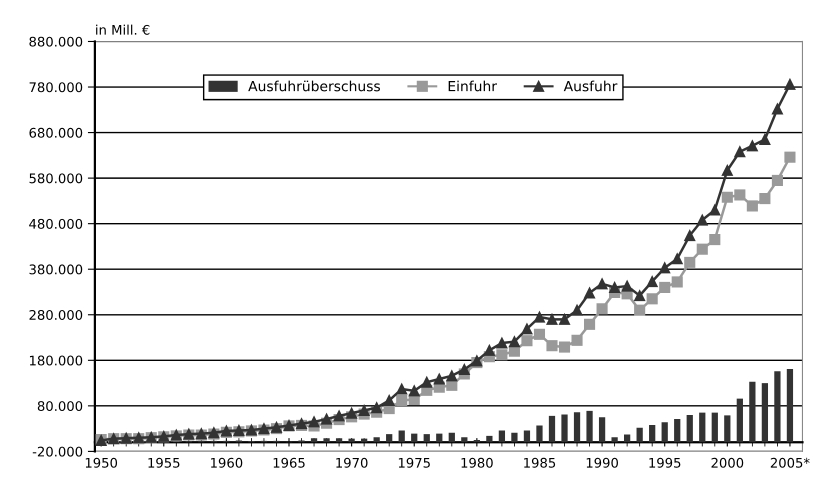 The height and width of the screenshot is (488, 818). I want to click on y-tick-label: 580.000, so click(56, 178).